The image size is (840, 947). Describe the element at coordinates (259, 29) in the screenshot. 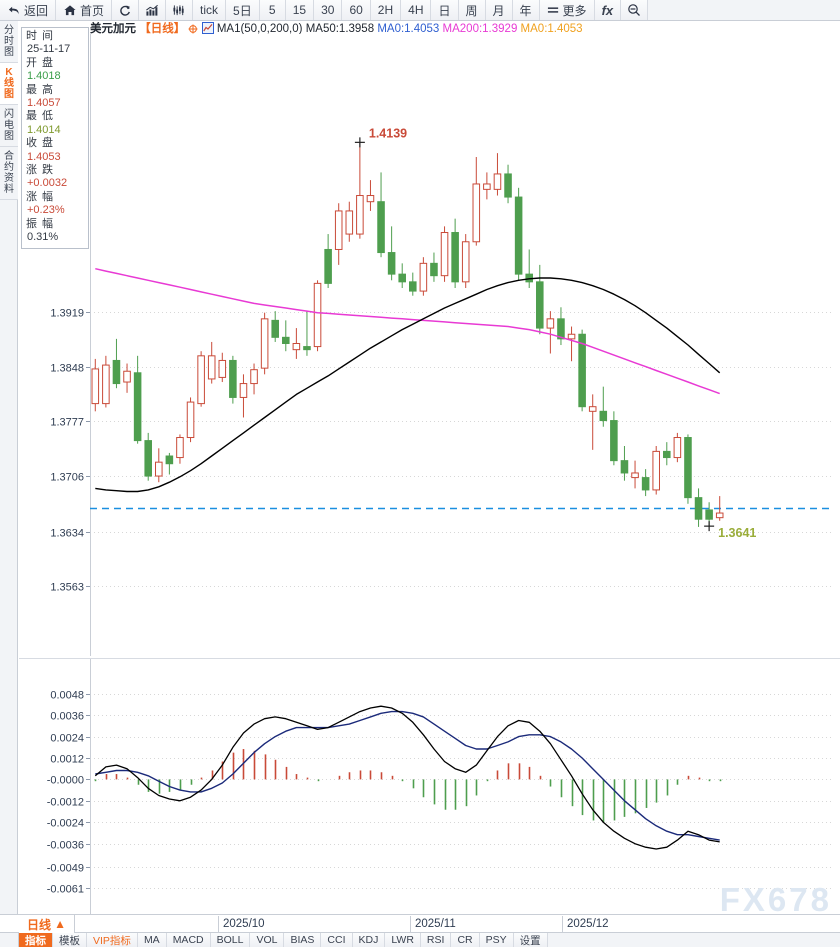

I see `ma-formula-label: MA1(50,0,200,0)` at that location.